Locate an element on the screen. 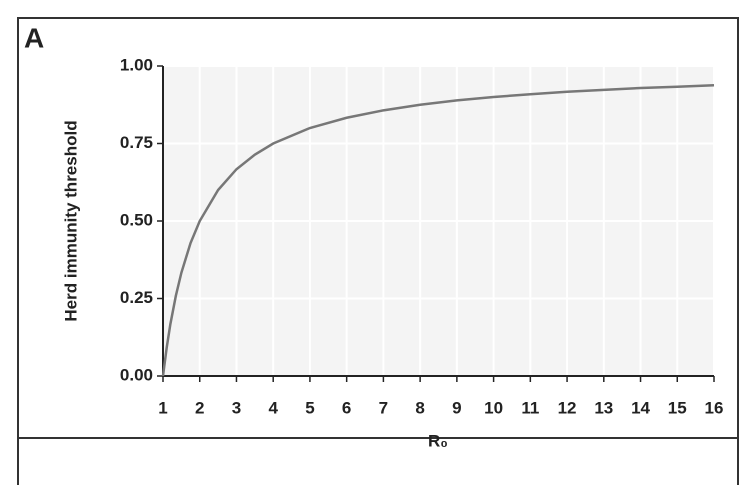 This screenshot has width=754, height=485. x-tick-label: 7 is located at coordinates (383, 407).